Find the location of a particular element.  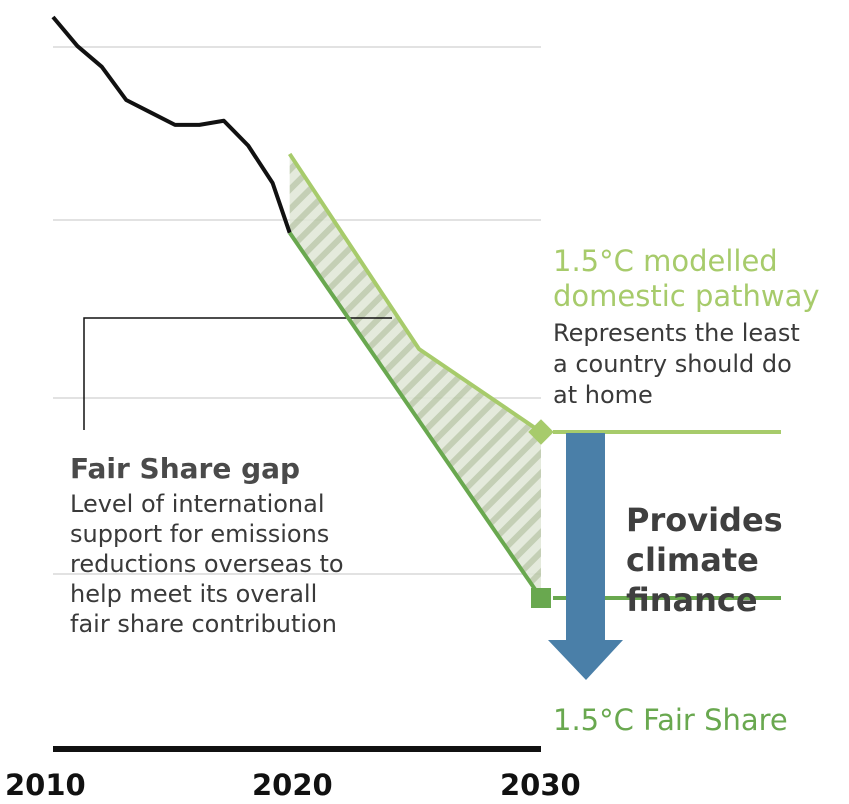

x-tick-label: 2030 is located at coordinates (540, 785).